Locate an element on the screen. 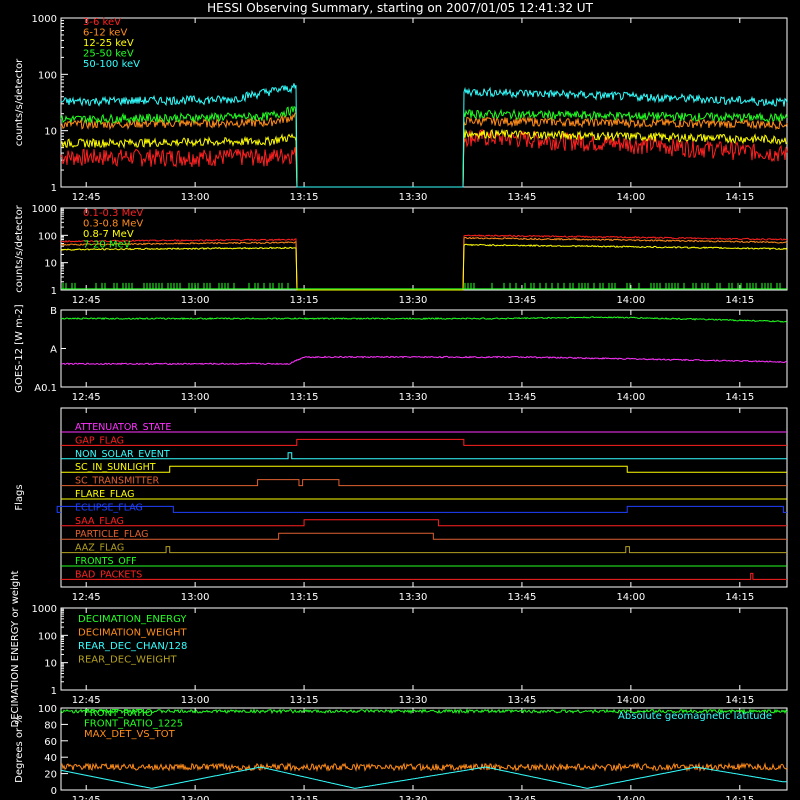  flag-label: SC_IN_SUNLIGHT is located at coordinates (115, 467).